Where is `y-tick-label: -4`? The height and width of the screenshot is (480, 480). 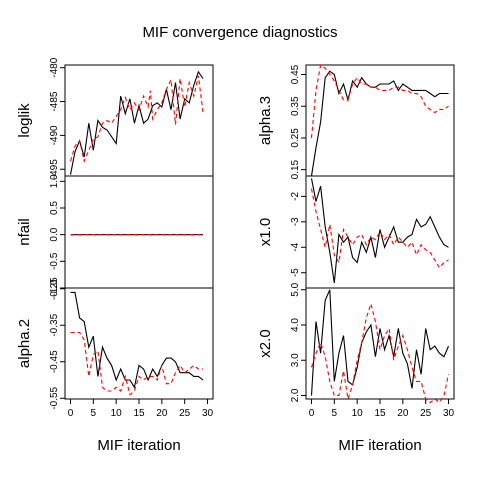
y-tick-label: -4 is located at coordinates (295, 246).